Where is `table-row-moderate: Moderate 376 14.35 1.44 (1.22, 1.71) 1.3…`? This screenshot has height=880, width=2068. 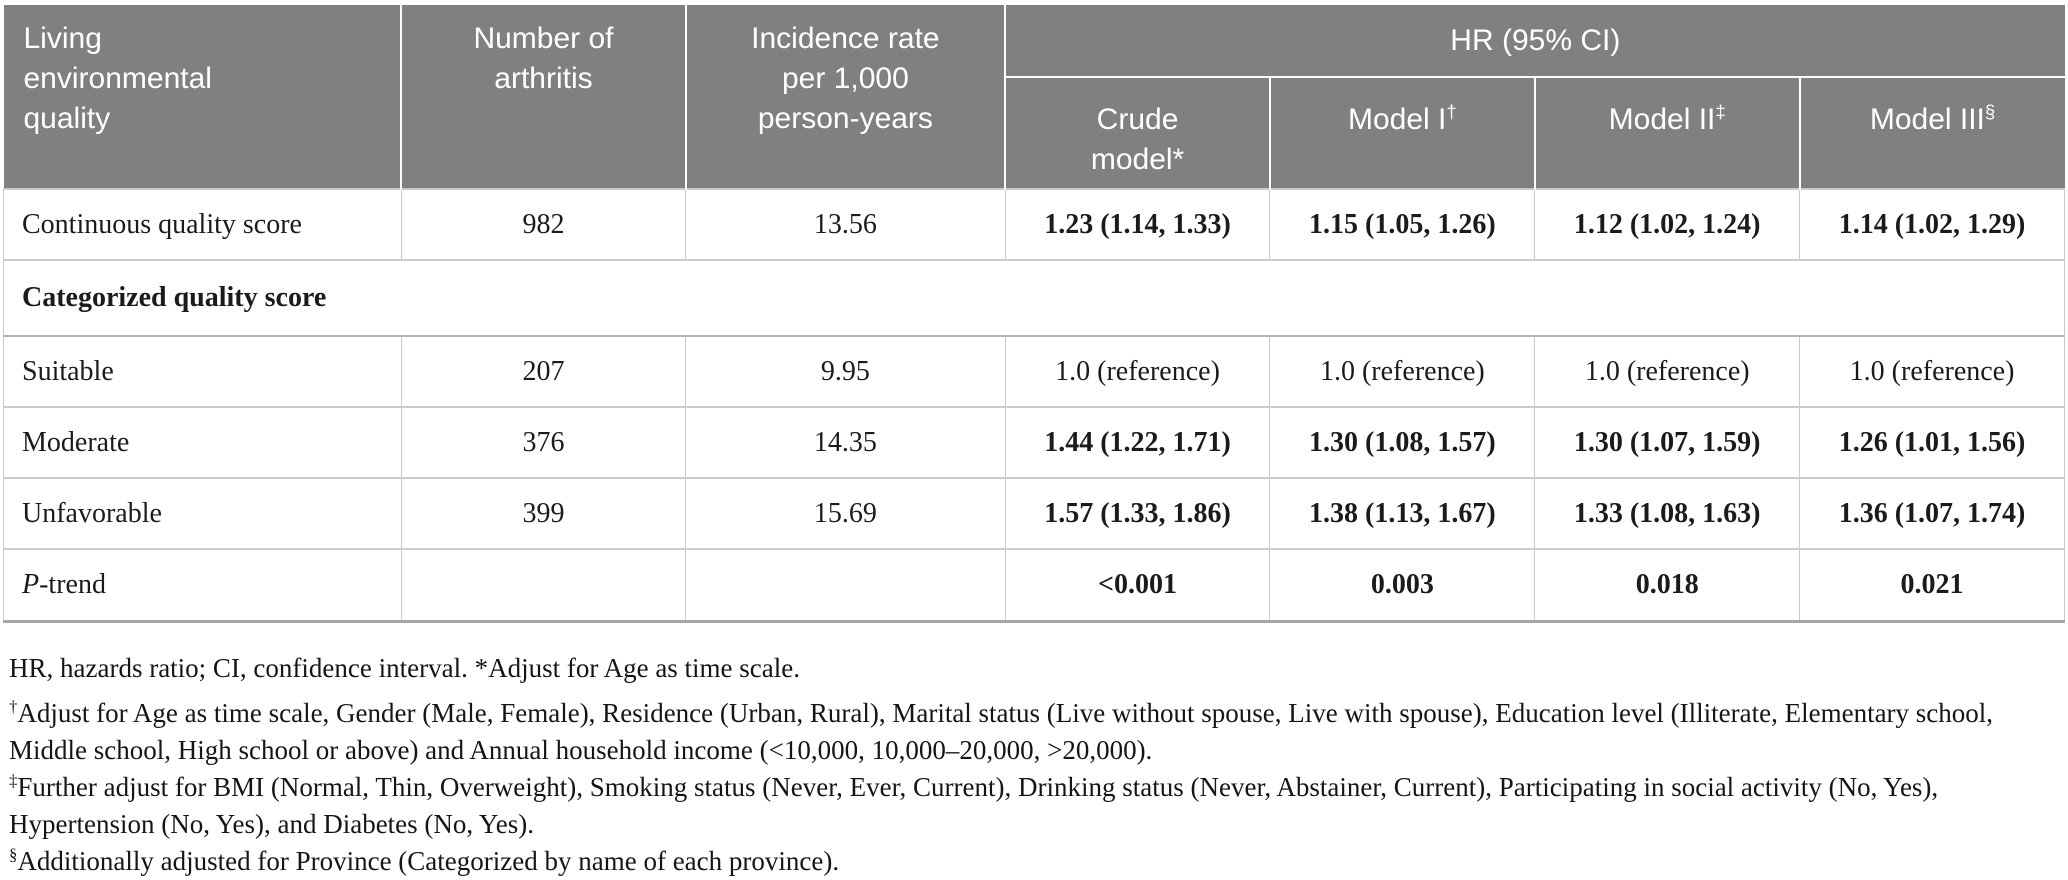
table-row-moderate: Moderate 376 14.35 1.44 (1.22, 1.71) 1.3… is located at coordinates (1034, 442).